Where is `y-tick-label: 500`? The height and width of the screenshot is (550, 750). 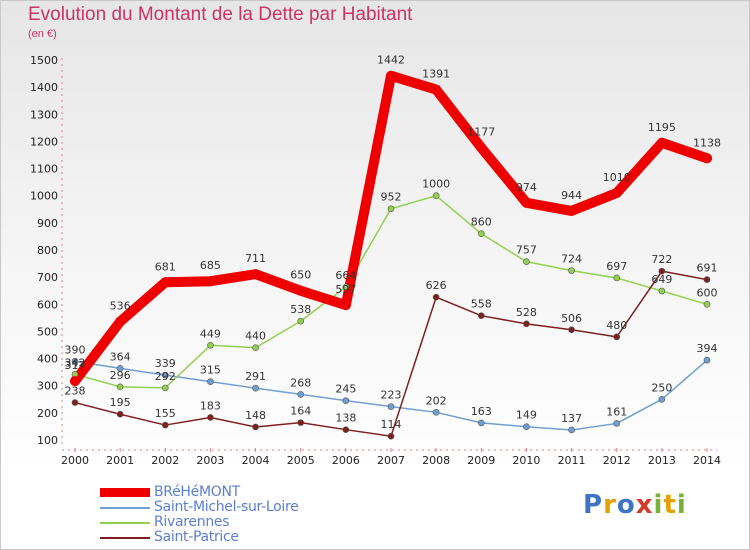
y-tick-label: 500 is located at coordinates (47, 331).